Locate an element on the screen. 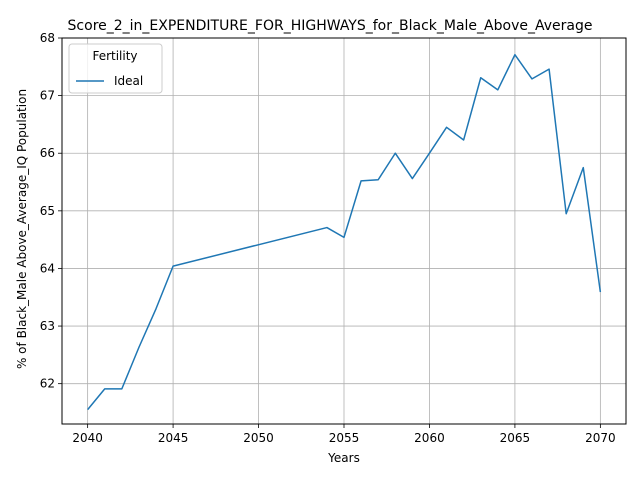 This screenshot has height=480, width=640. legend-label-ideal: Ideal is located at coordinates (128, 81).